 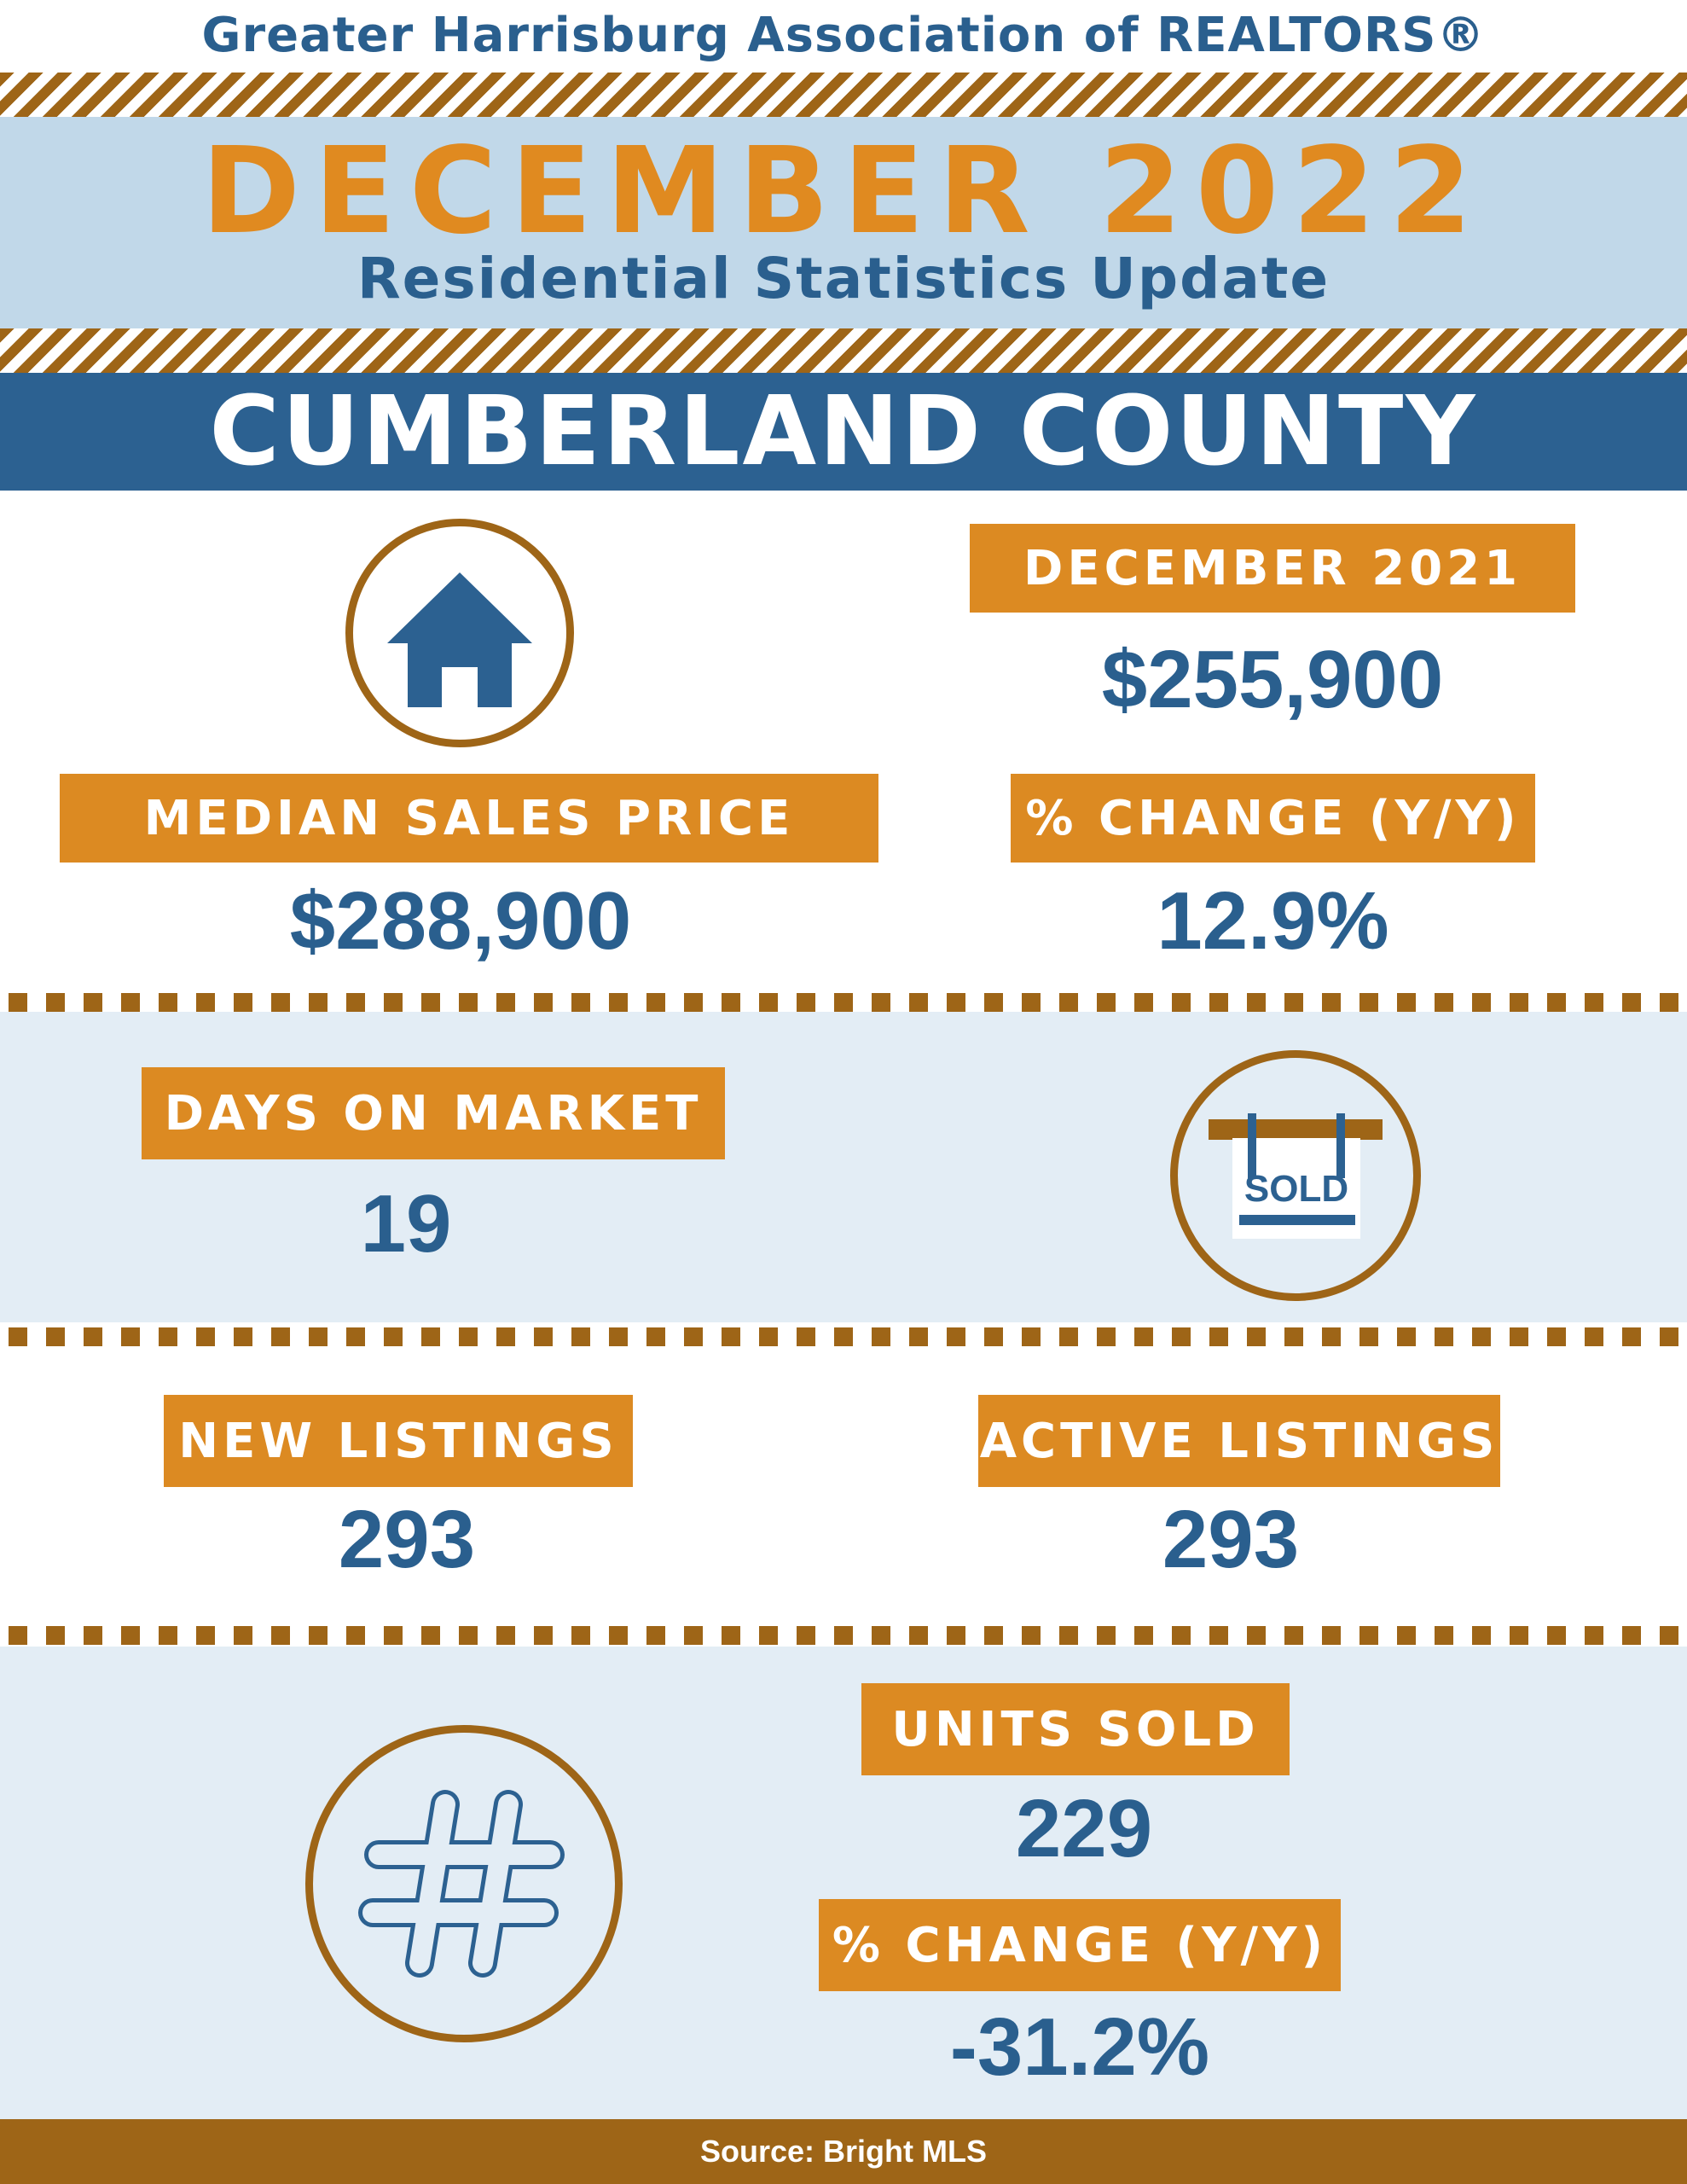 What do you see at coordinates (1273, 921) in the screenshot?
I see `price-change-value: 12.9%` at bounding box center [1273, 921].